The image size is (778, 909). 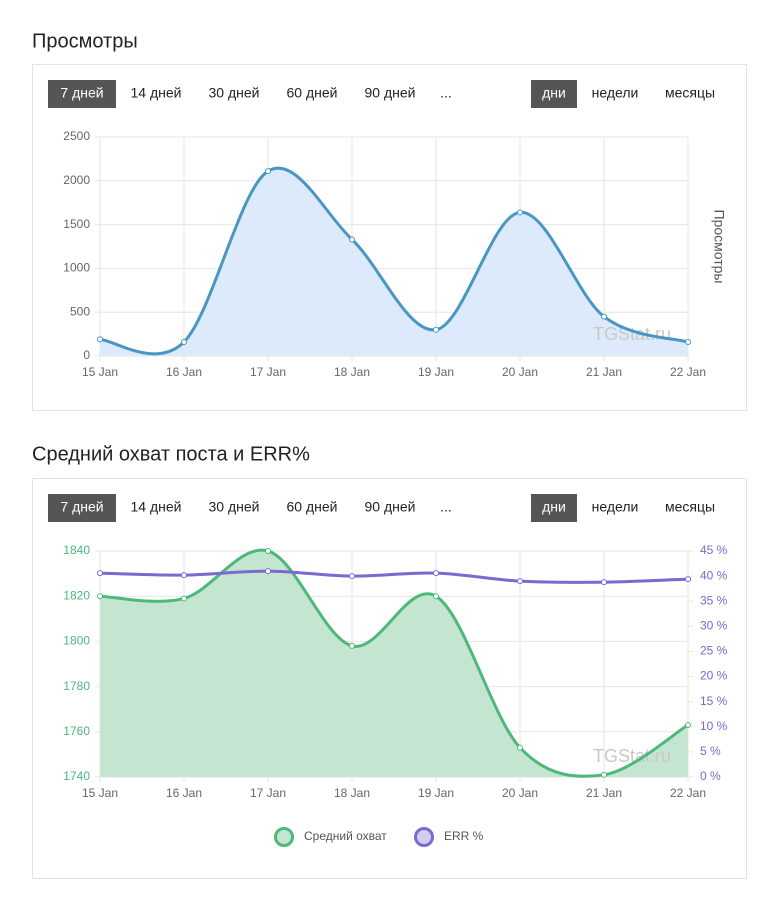 I want to click on y-tick-label: 0, so click(x=86, y=355).